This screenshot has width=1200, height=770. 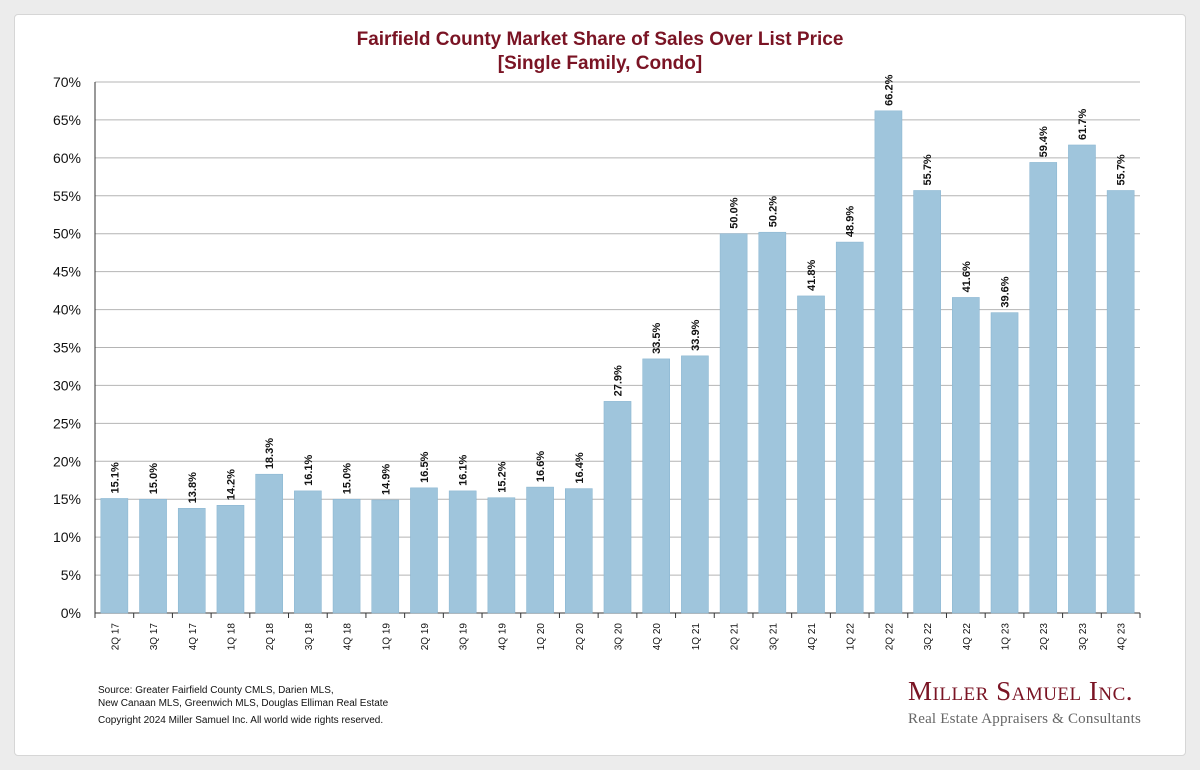 I want to click on x-tick-label: 1Q 23, so click(x=1006, y=637).